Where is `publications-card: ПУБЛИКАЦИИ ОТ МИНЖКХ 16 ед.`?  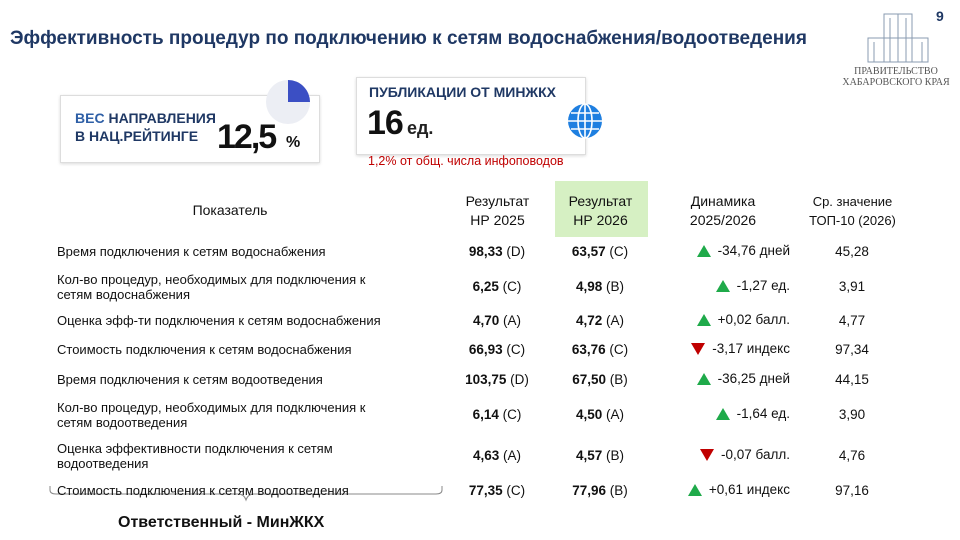
publications-card: ПУБЛИКАЦИИ ОТ МИНЖКХ 16 ед. is located at coordinates (471, 116).